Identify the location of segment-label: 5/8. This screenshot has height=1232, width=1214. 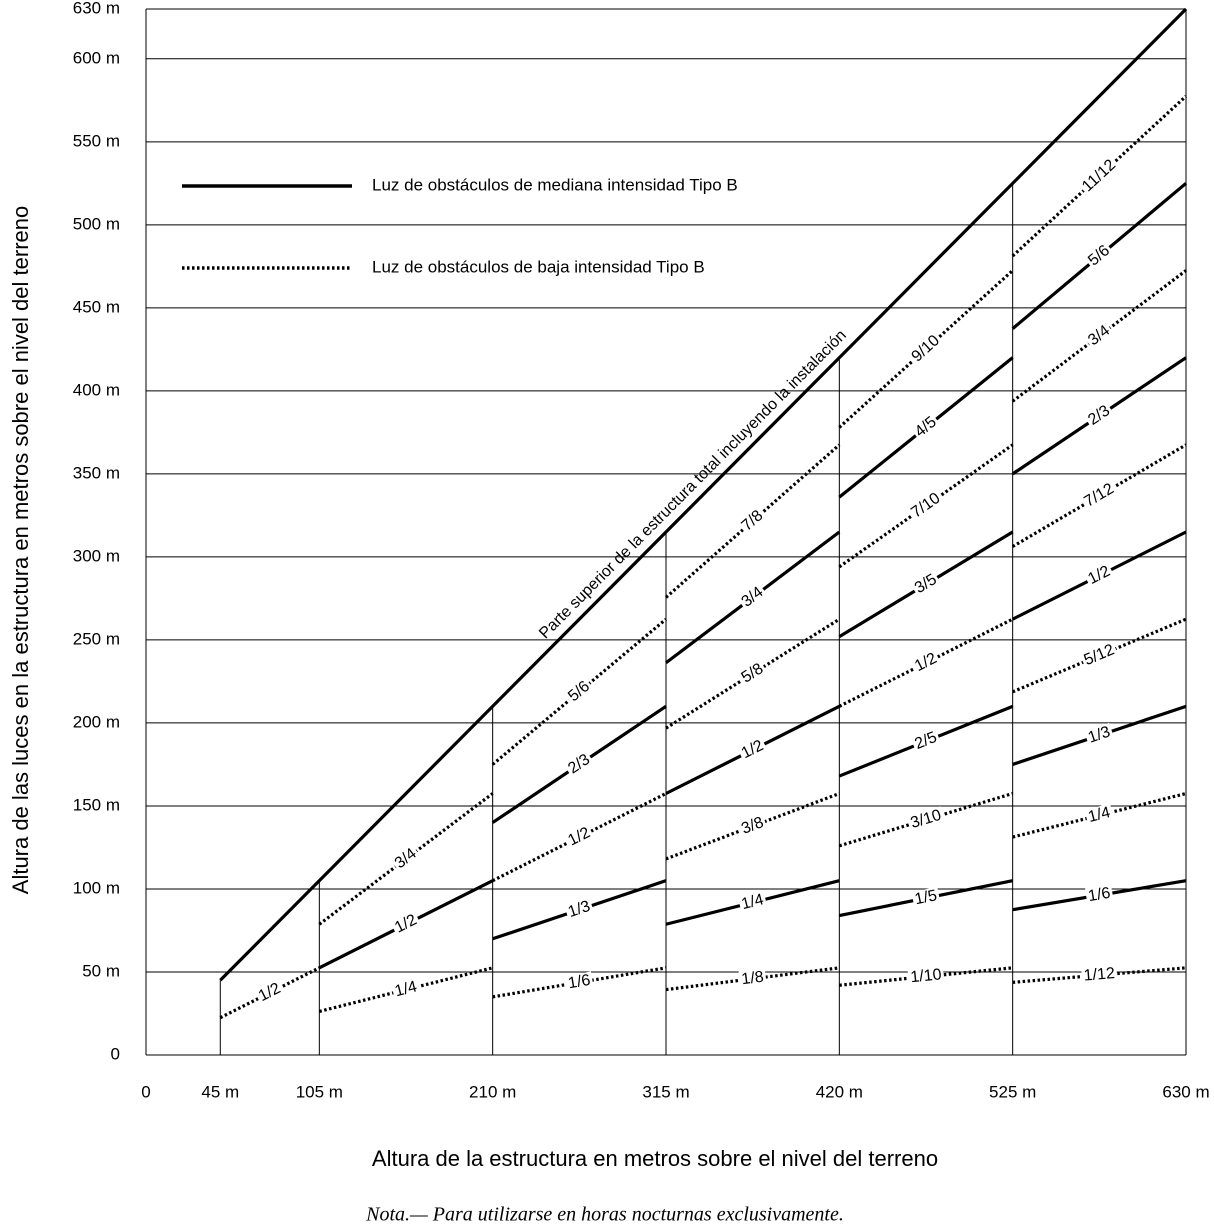
(753, 673).